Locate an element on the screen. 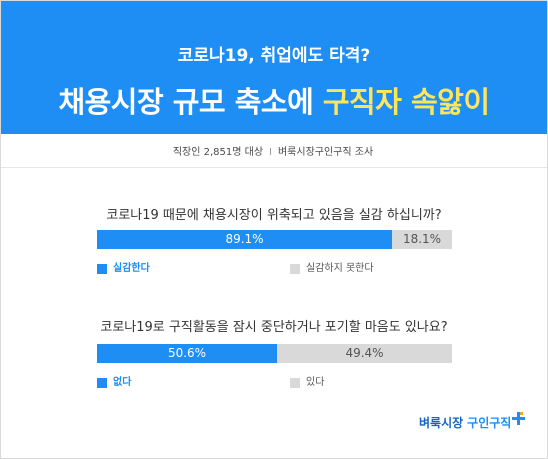 The width and height of the screenshot is (548, 459). bar-1-yes-segment: 89.1% is located at coordinates (244, 239).